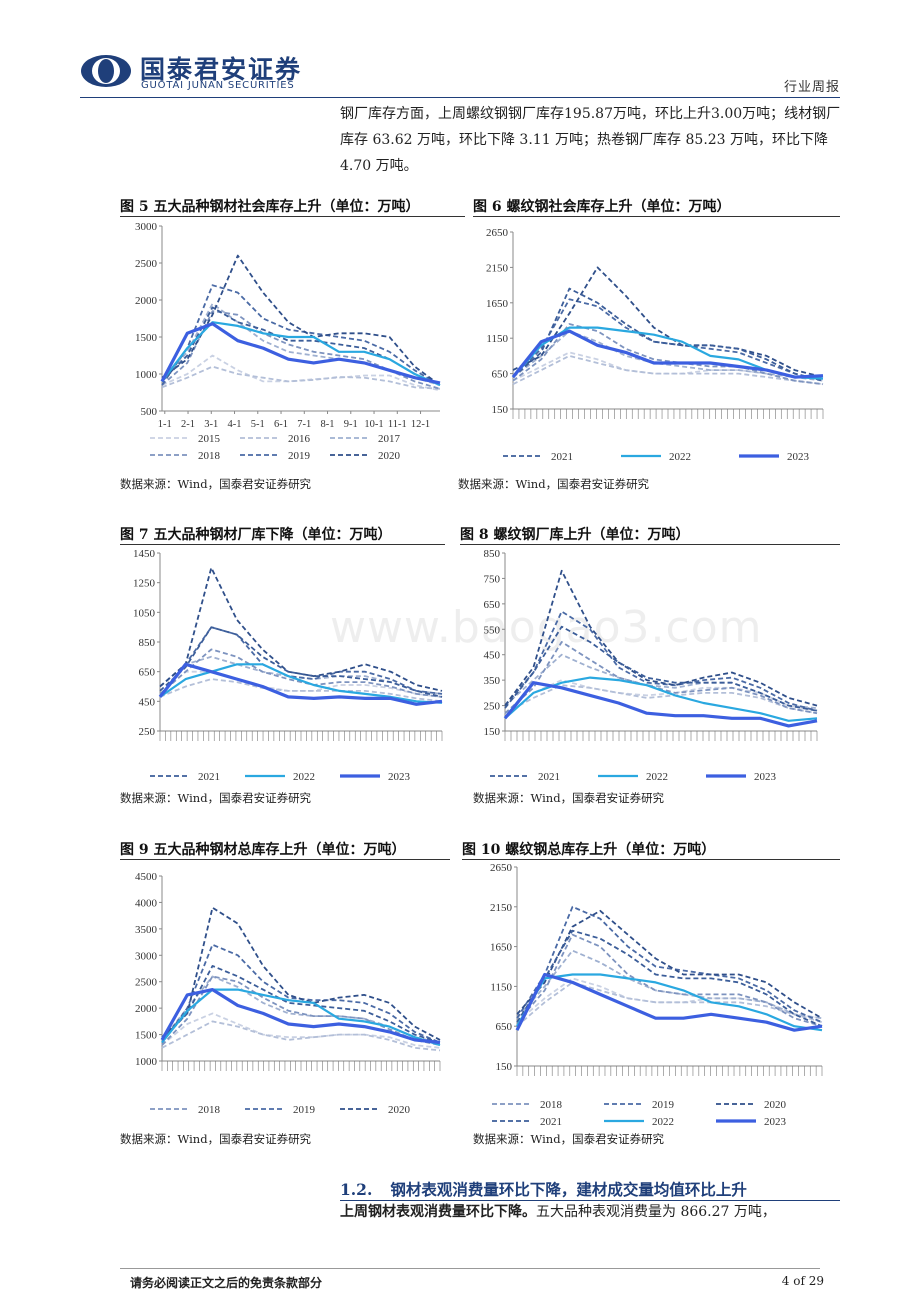 Image resolution: width=920 pixels, height=1302 pixels. I want to click on section-body: 上周钢材表观消费量环比下降。五大品种表观消费量为 866.27 万吨，, so click(592, 1211).